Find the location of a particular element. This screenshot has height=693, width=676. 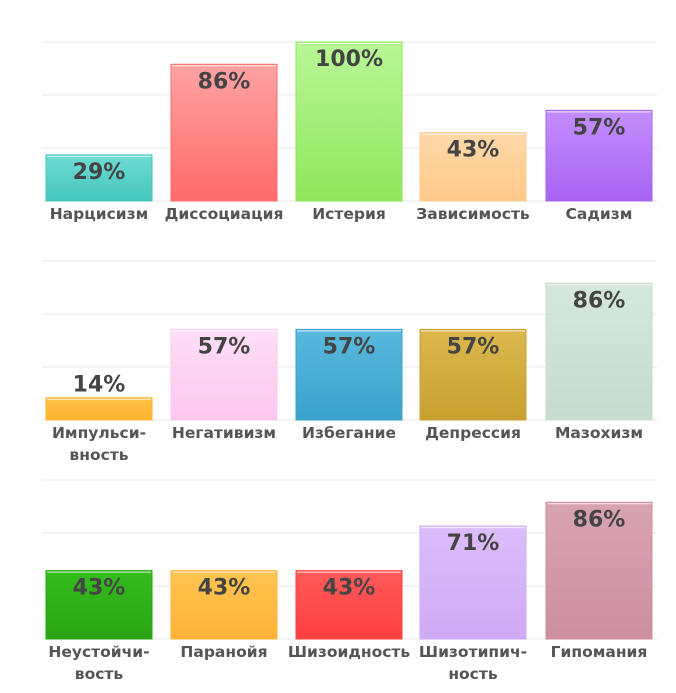

category-label: Мазохизм is located at coordinates (599, 433).